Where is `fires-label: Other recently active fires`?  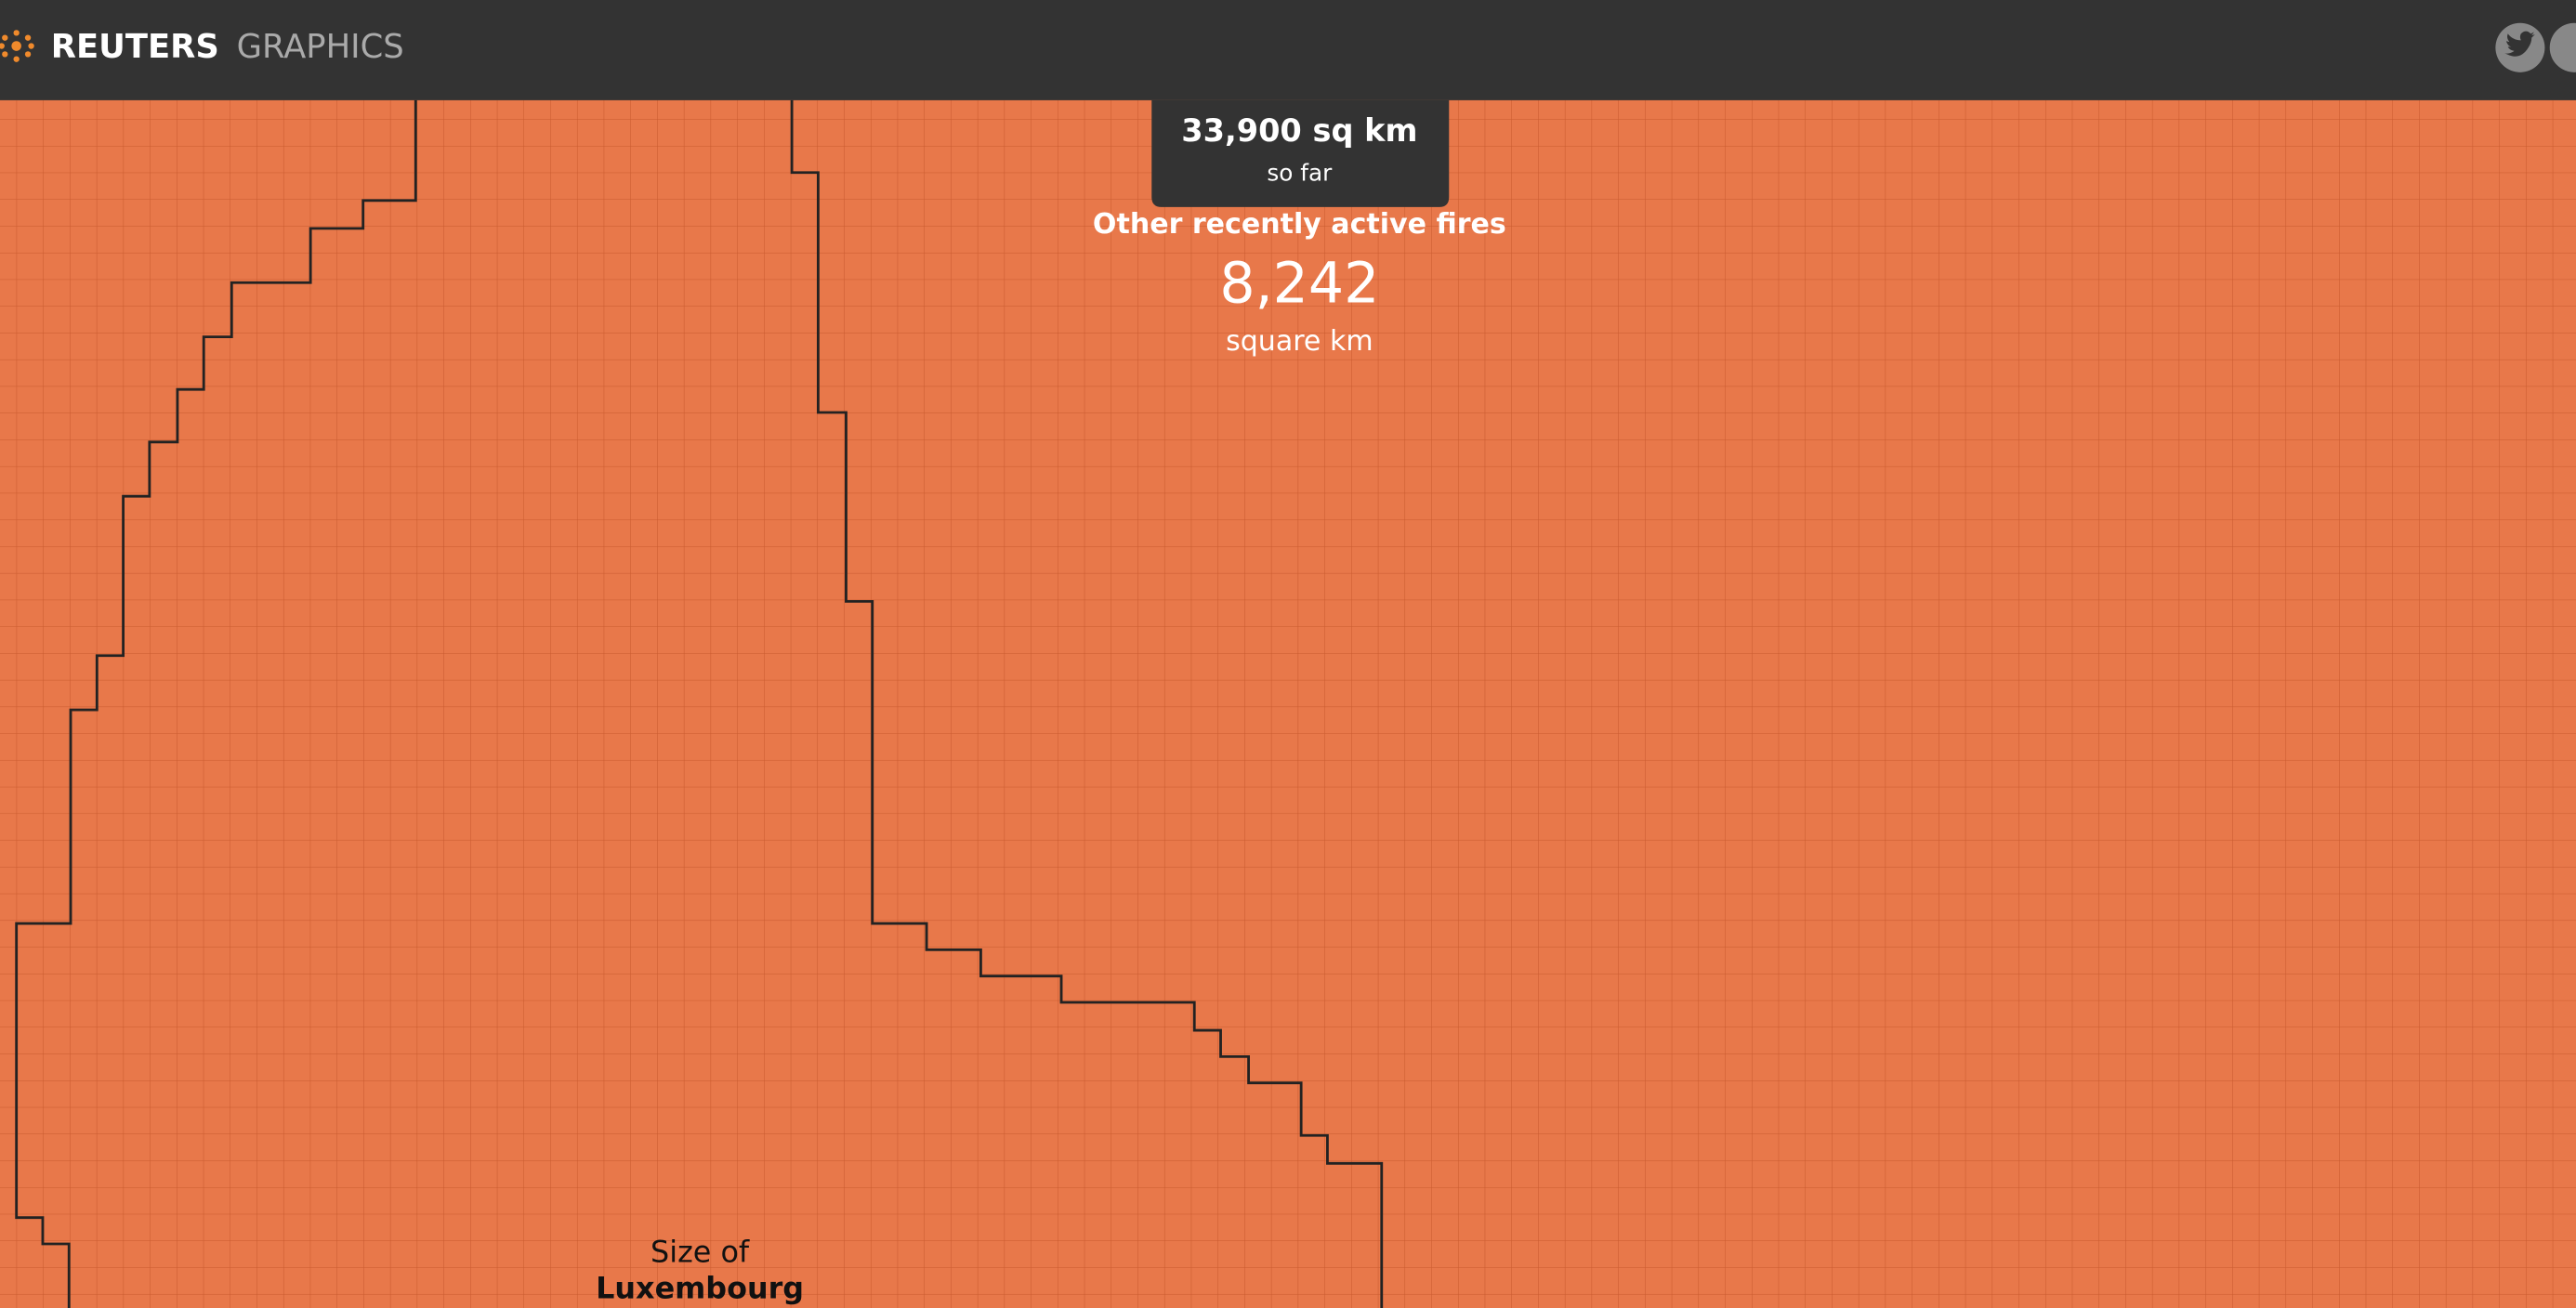
fires-label: Other recently active fires is located at coordinates (1299, 224).